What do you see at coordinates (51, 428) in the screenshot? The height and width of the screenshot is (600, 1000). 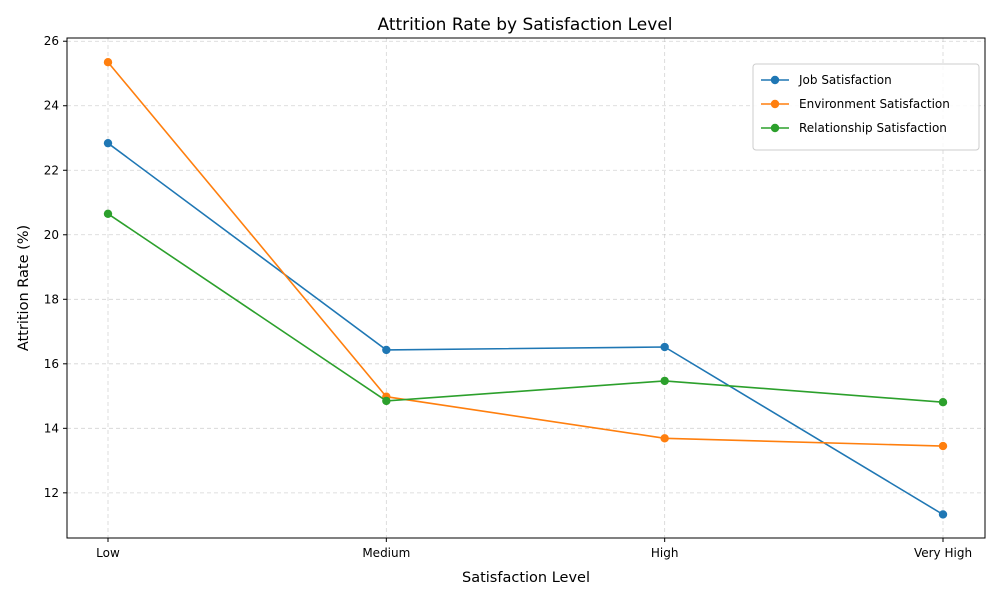 I see `y-tick-label: 14` at bounding box center [51, 428].